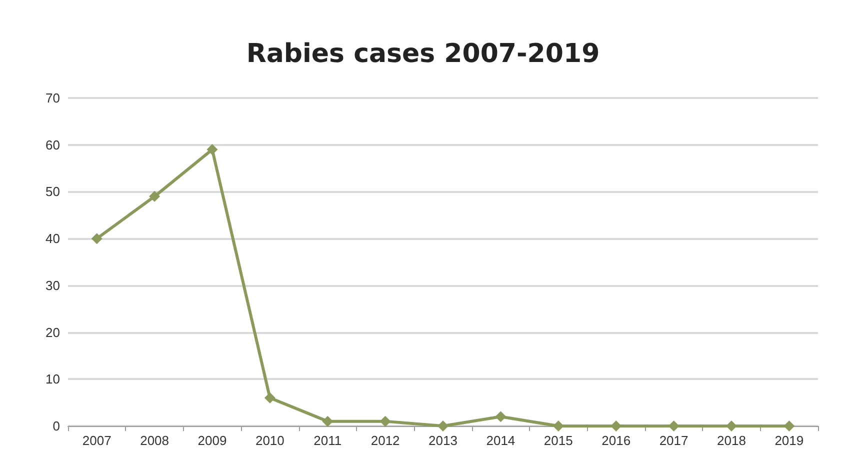 This screenshot has width=846, height=474. Describe the element at coordinates (789, 440) in the screenshot. I see `x-tick-label: 2019` at that location.